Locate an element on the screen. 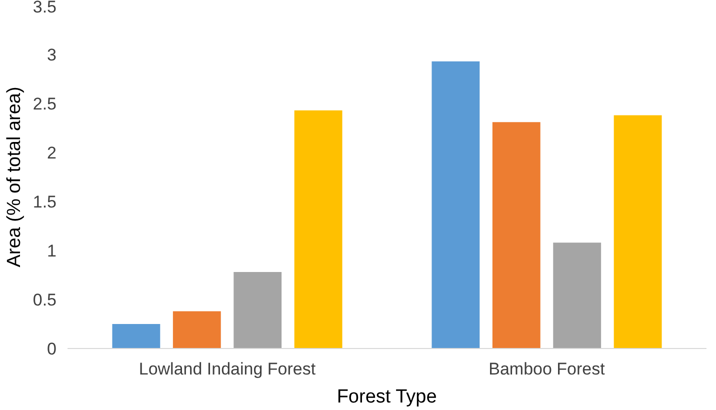  y-tick-label: 3.5 is located at coordinates (44, 8).